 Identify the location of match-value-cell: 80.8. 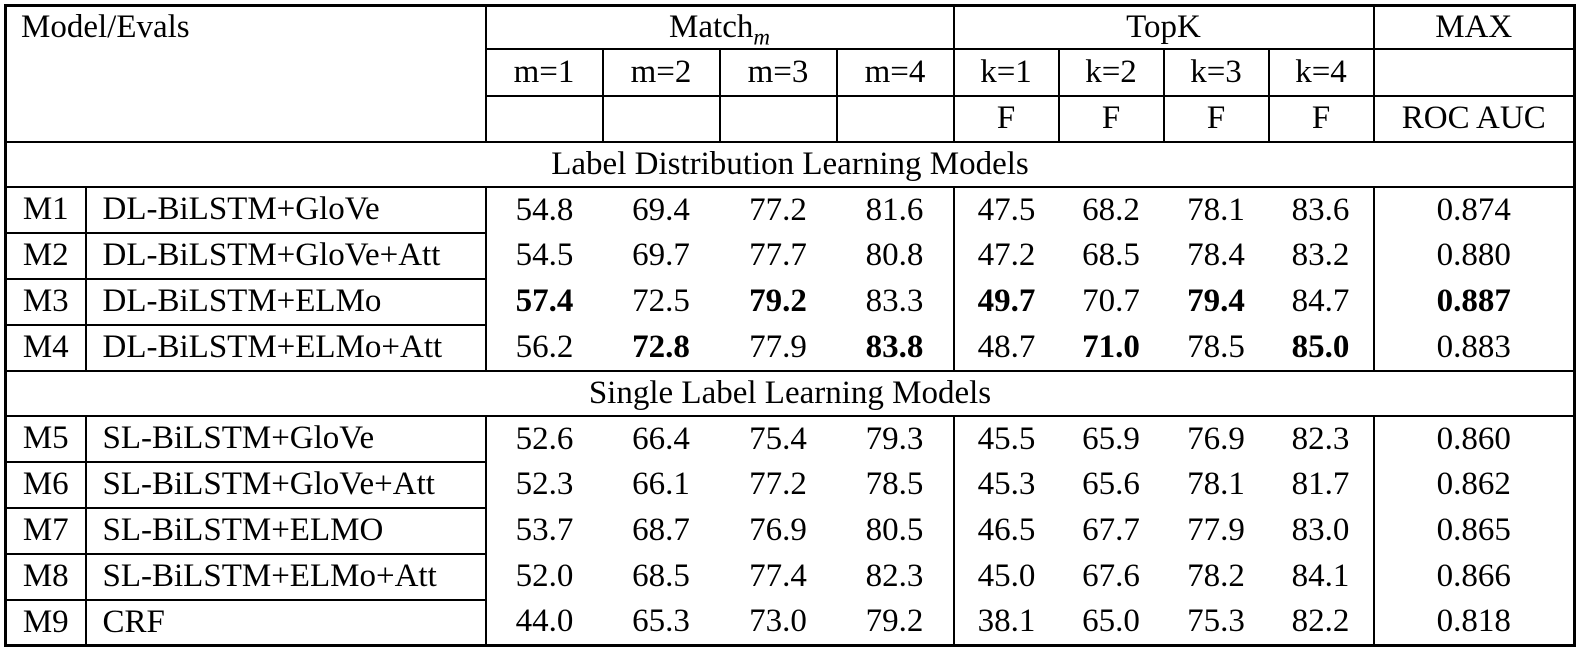
(895, 255).